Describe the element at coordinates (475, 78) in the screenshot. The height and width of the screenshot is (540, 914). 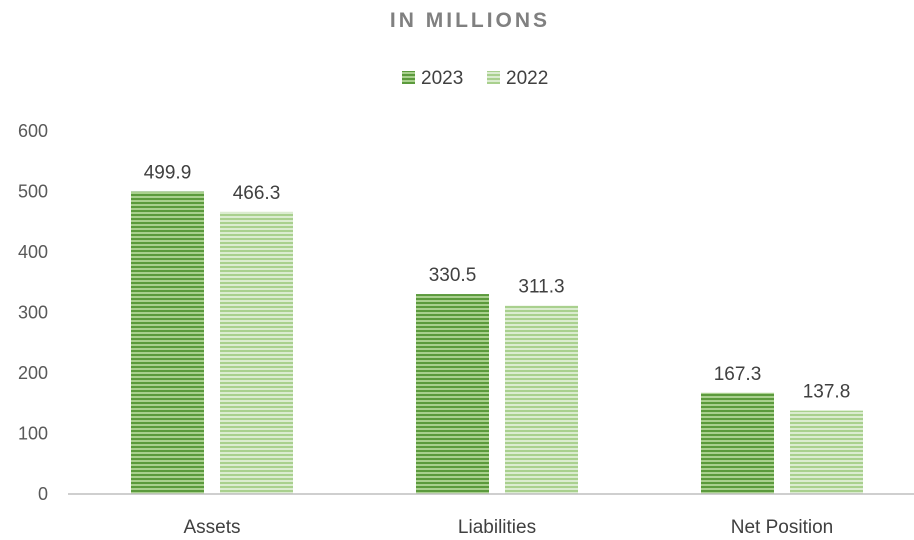
I see `legend: 2023 2022` at that location.